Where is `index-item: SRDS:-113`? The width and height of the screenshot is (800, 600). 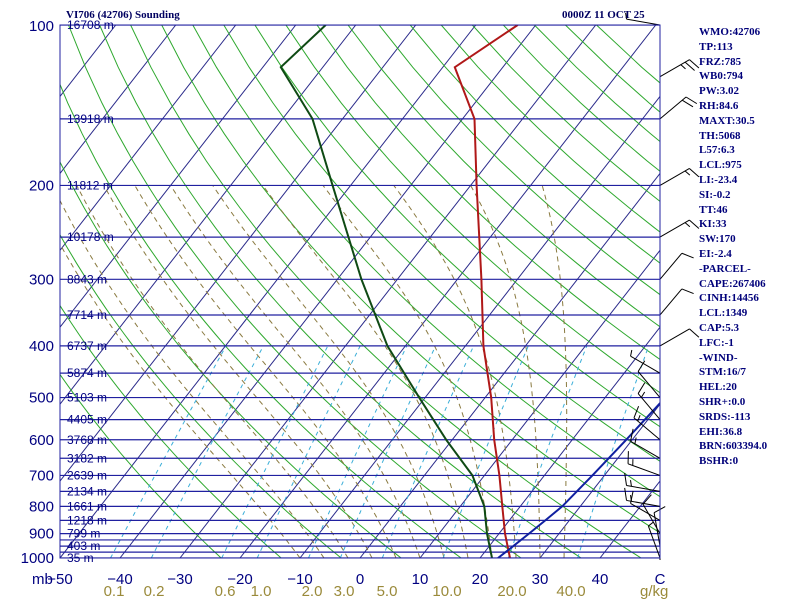
index-item: SRDS:-113 is located at coordinates (725, 416).